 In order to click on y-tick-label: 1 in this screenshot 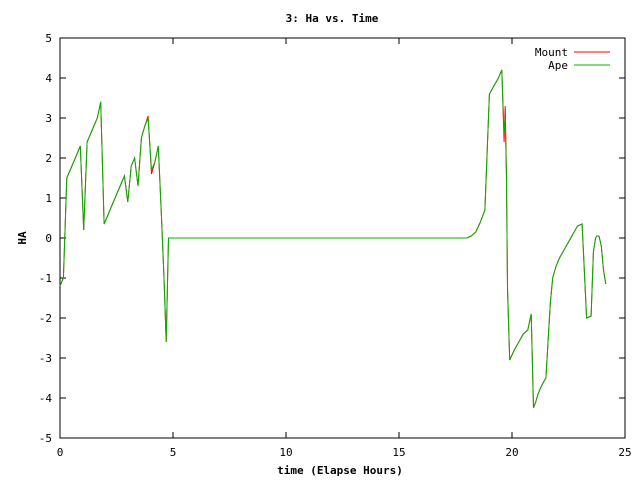, I will do `click(48, 198)`.